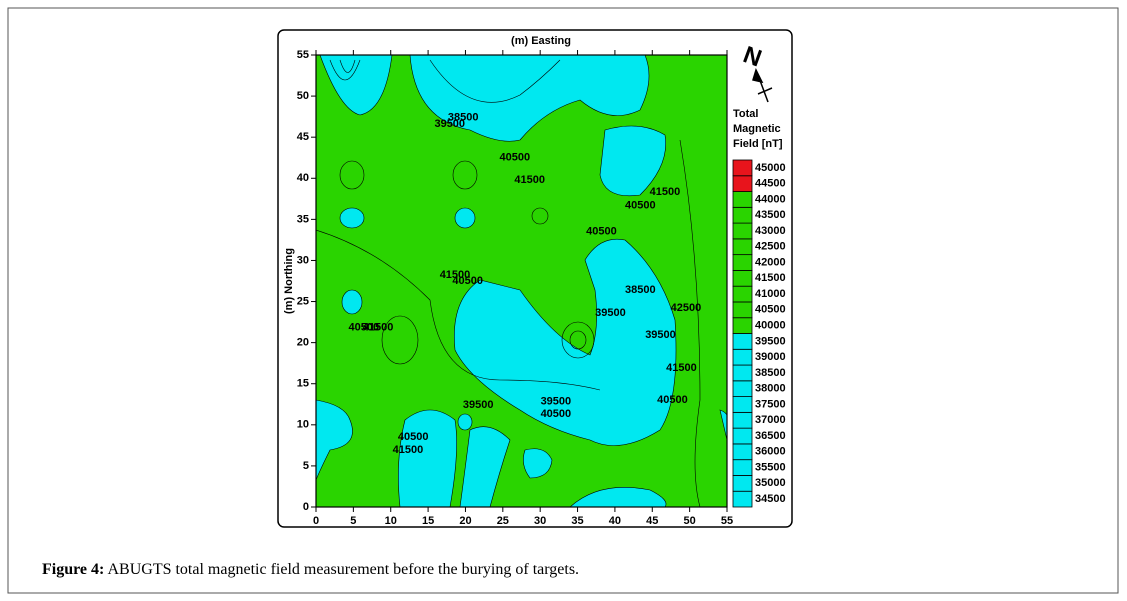 The height and width of the screenshot is (601, 1127). Describe the element at coordinates (770, 247) in the screenshot. I see `colorbar-label: 42500` at that location.